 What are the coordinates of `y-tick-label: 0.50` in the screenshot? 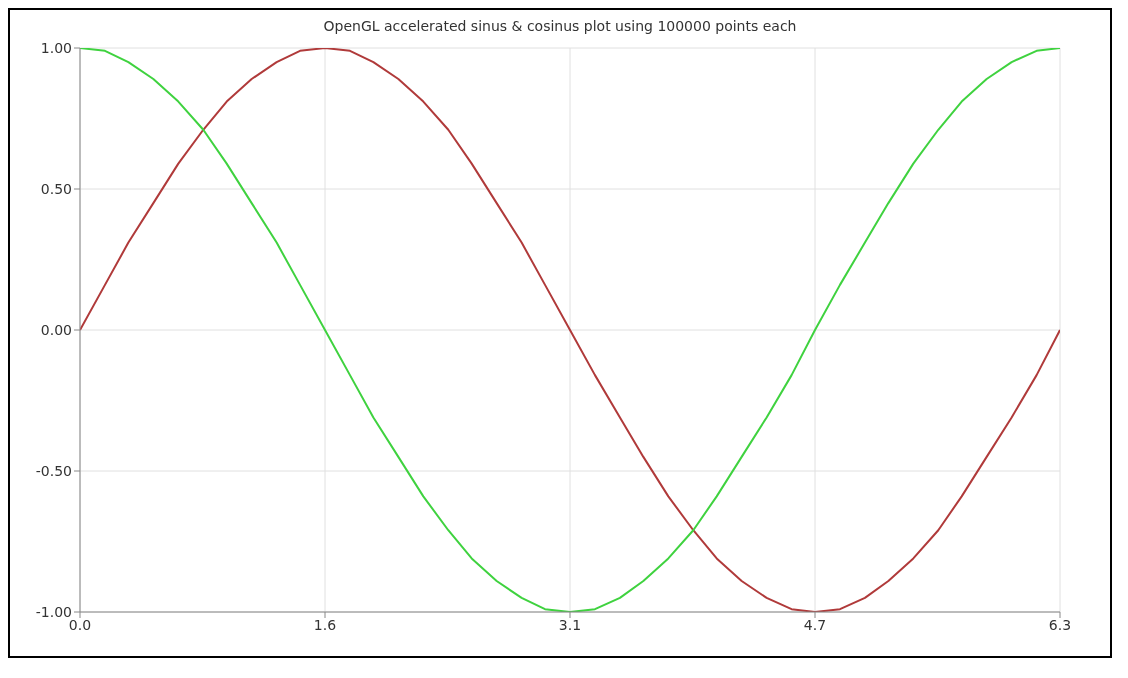 It's located at (56, 188).